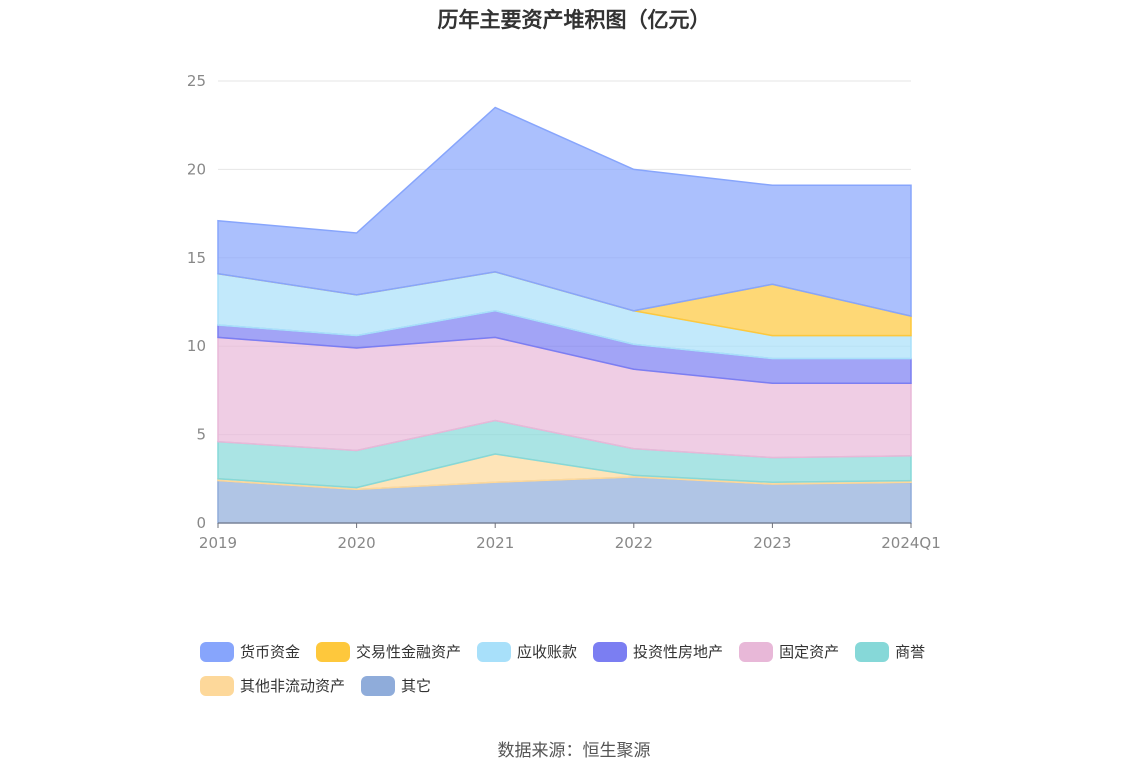 Image resolution: width=1148 pixels, height=776 pixels. What do you see at coordinates (910, 652) in the screenshot?
I see `legend-label: 商誉` at bounding box center [910, 652].